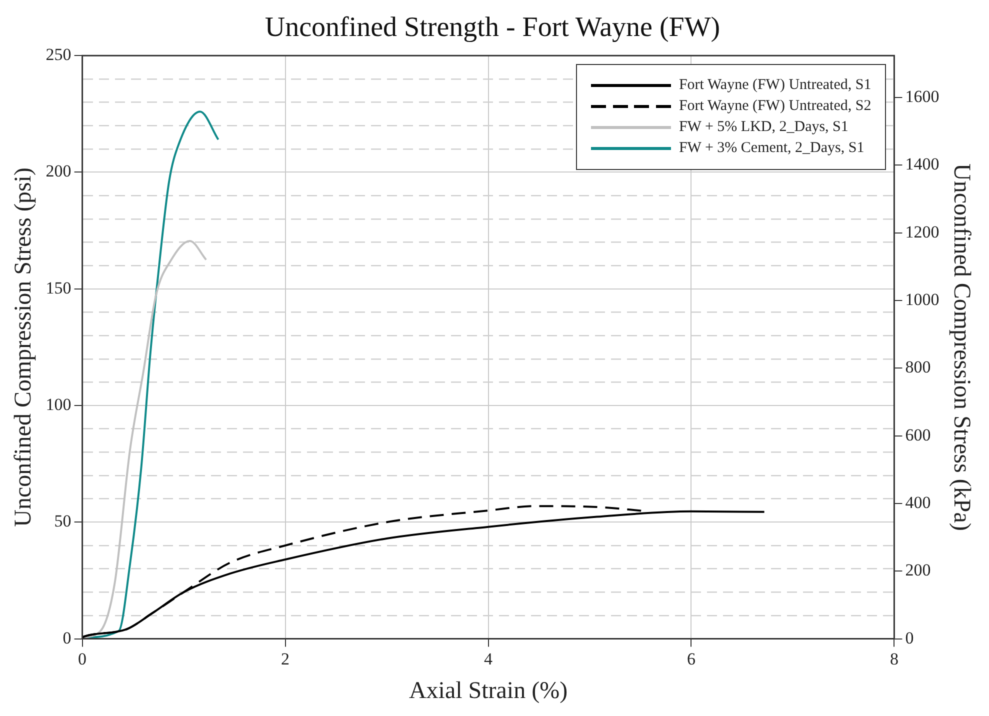 This screenshot has height=716, width=989. What do you see at coordinates (918, 570) in the screenshot?
I see `y2-tick-label: 200` at bounding box center [918, 570].